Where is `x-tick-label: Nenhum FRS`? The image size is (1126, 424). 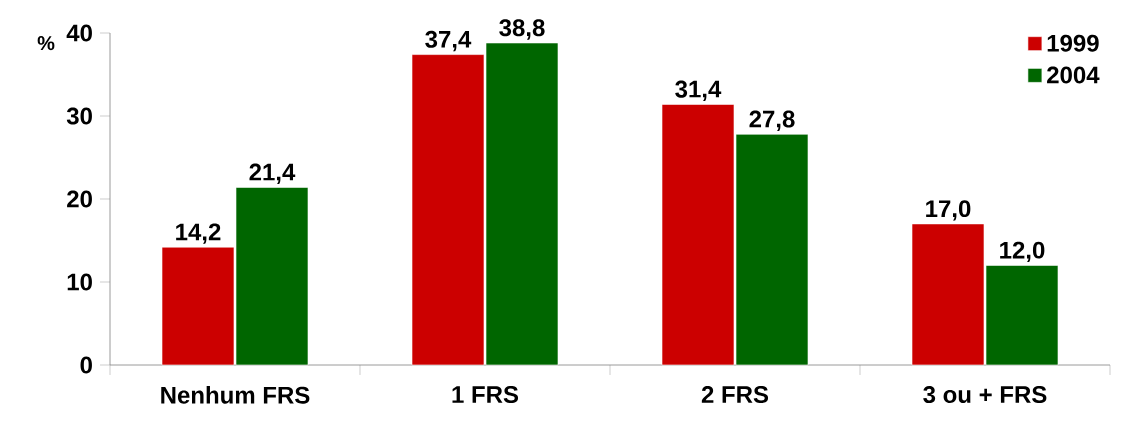
x-tick-label: Nenhum FRS is located at coordinates (235, 395).